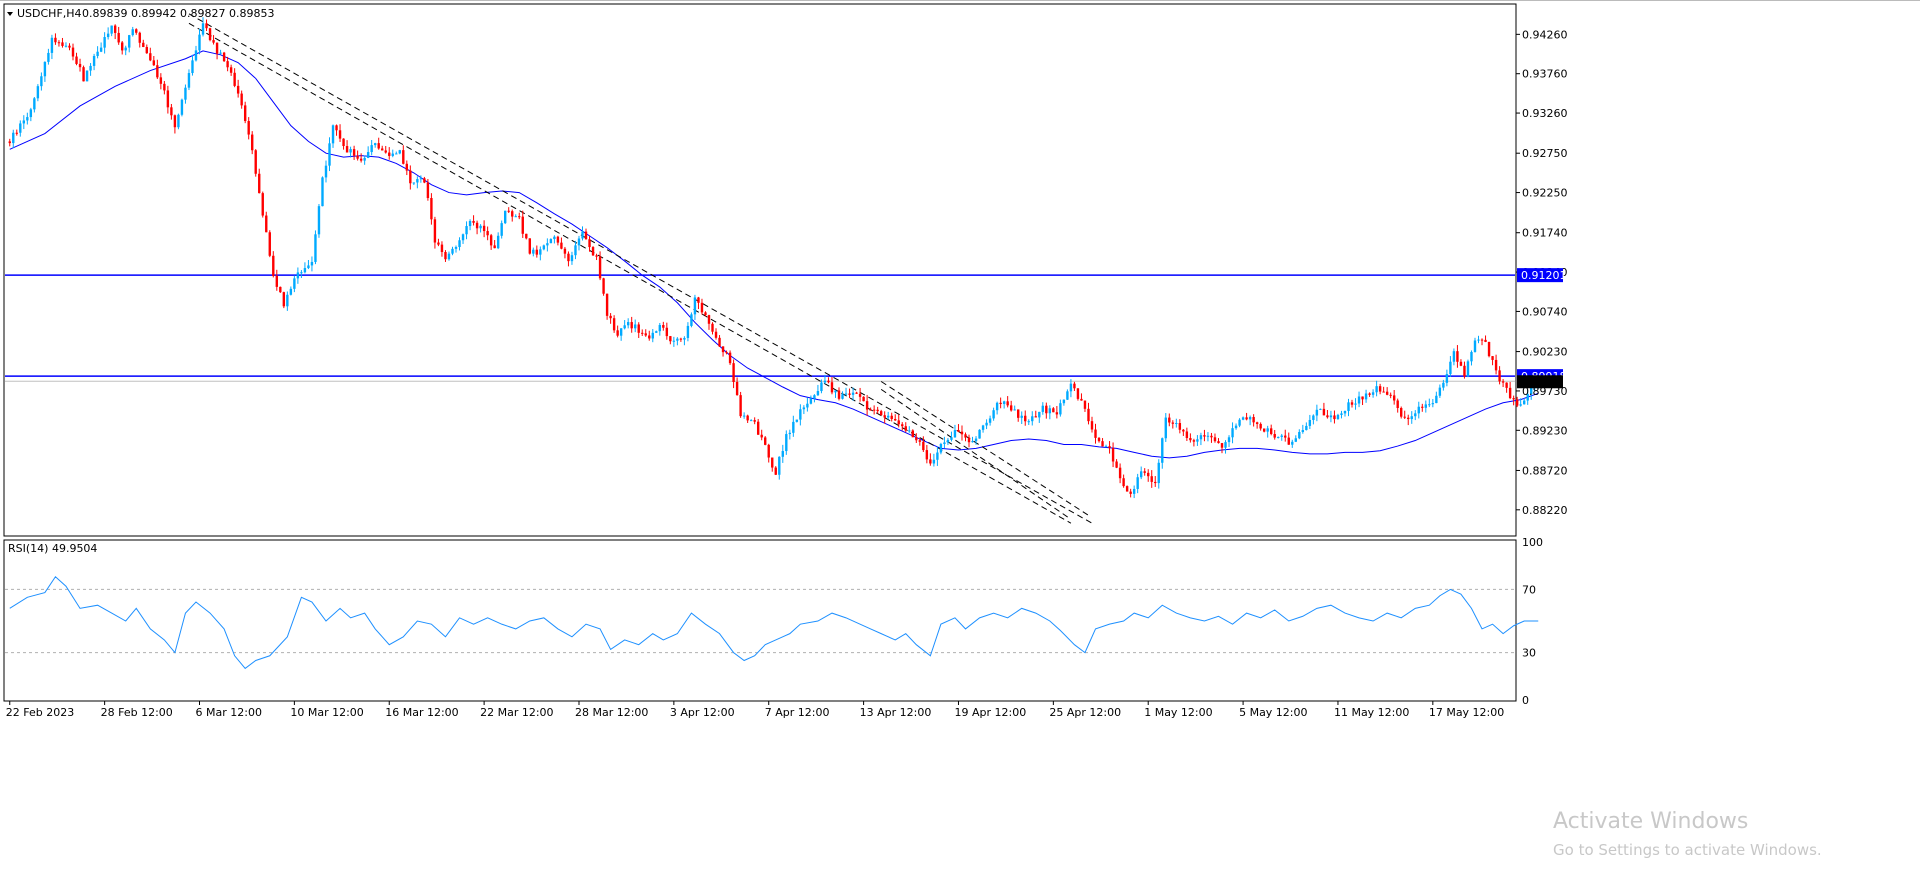  I want to click on time-axis-label: 11 May 12:00, so click(1371, 712).